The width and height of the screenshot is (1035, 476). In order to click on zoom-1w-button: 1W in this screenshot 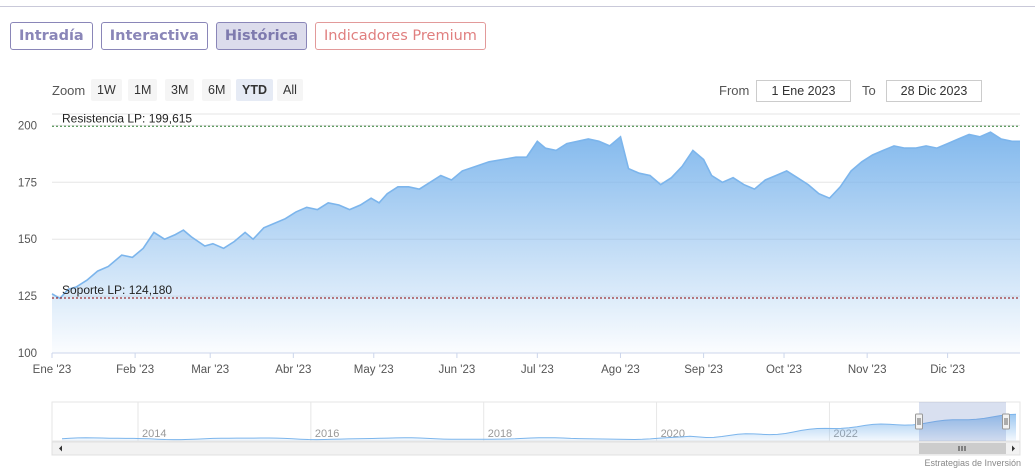, I will do `click(106, 90)`.